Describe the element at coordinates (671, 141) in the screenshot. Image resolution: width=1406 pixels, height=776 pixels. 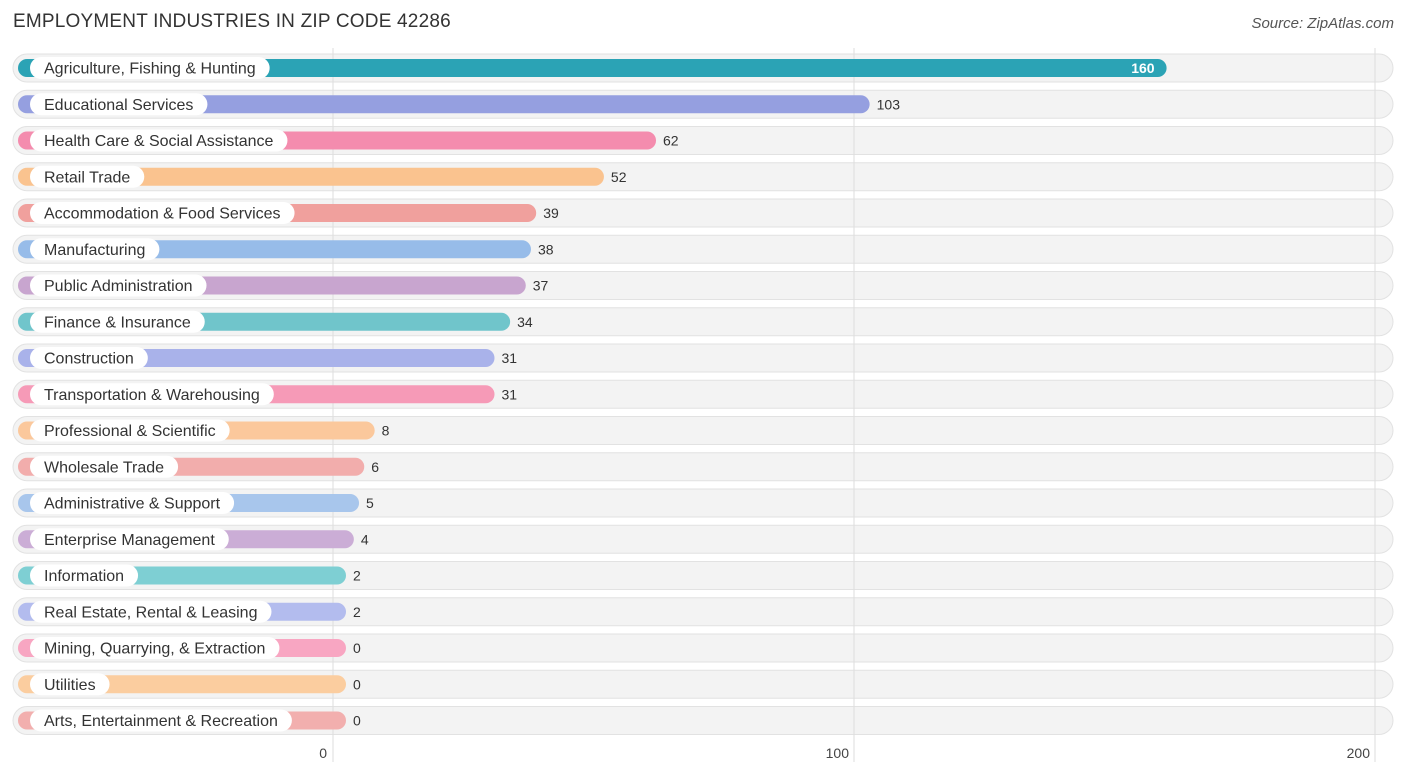
I see `value-label: 62` at that location.